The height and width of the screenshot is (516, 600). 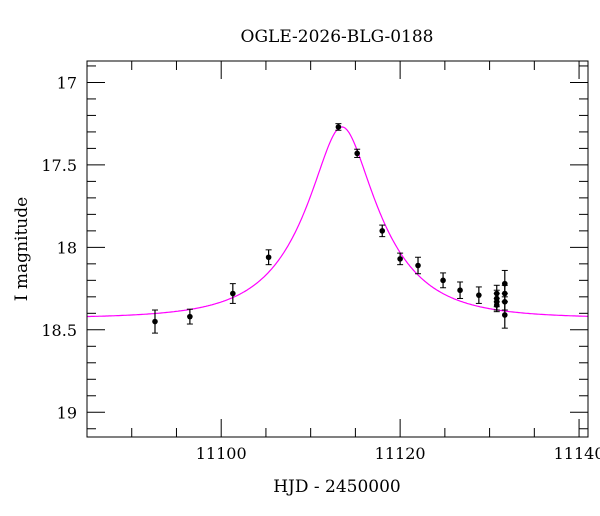 I want to click on y-tick-label: 17, so click(x=67, y=82).